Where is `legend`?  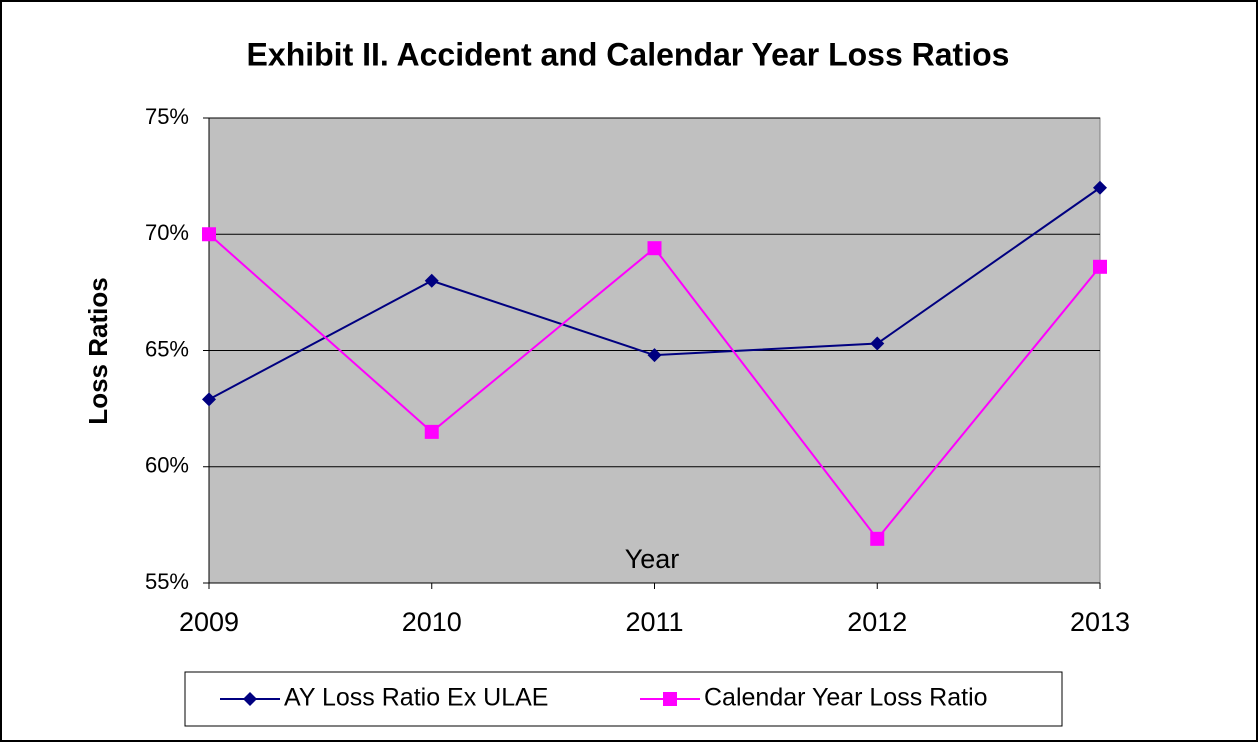 legend is located at coordinates (623, 699).